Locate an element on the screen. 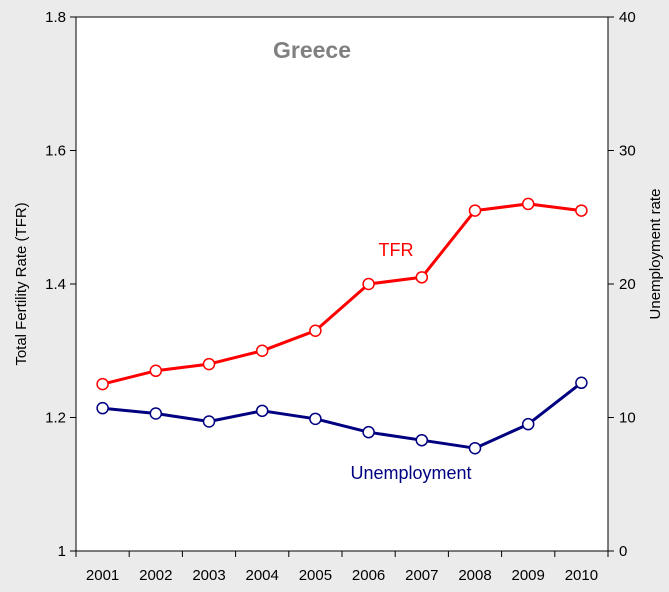 The height and width of the screenshot is (592, 669). x-tick-label: 2008 is located at coordinates (474, 575).